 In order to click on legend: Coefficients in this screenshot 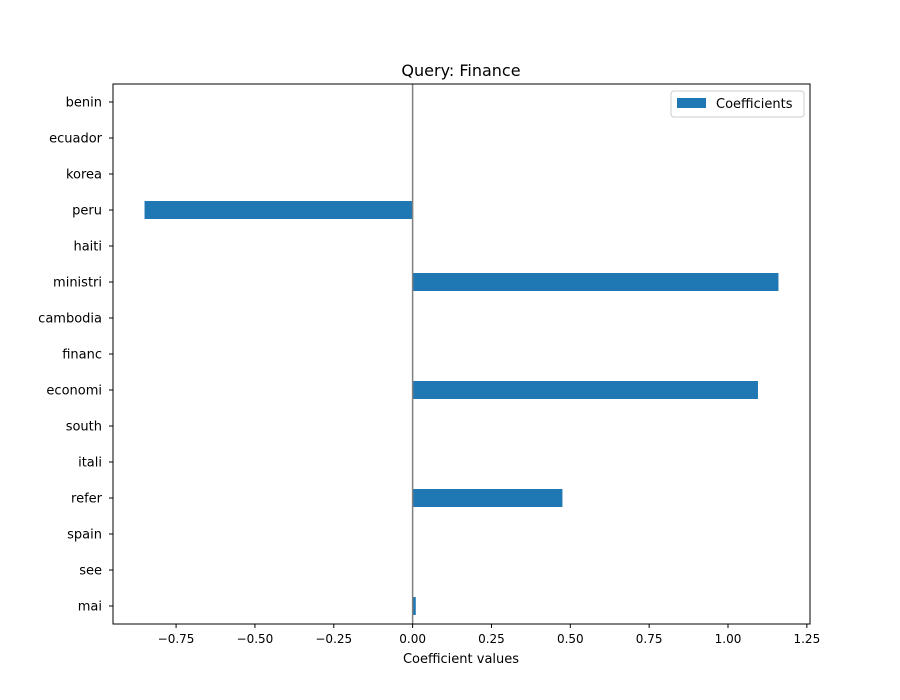, I will do `click(737, 104)`.